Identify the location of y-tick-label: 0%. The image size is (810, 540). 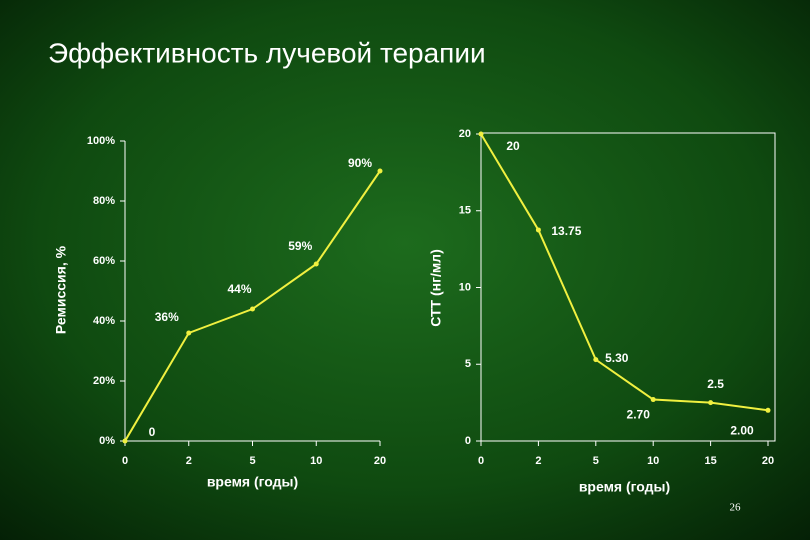
(107, 441).